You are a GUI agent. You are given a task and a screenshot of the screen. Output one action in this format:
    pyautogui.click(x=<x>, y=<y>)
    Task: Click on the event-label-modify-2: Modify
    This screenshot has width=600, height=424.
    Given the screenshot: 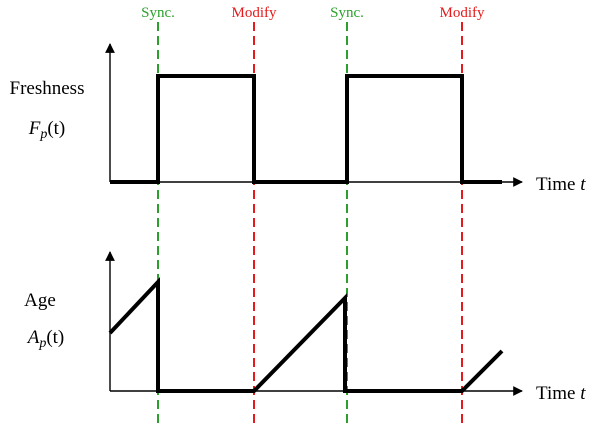 What is the action you would take?
    pyautogui.click(x=463, y=13)
    